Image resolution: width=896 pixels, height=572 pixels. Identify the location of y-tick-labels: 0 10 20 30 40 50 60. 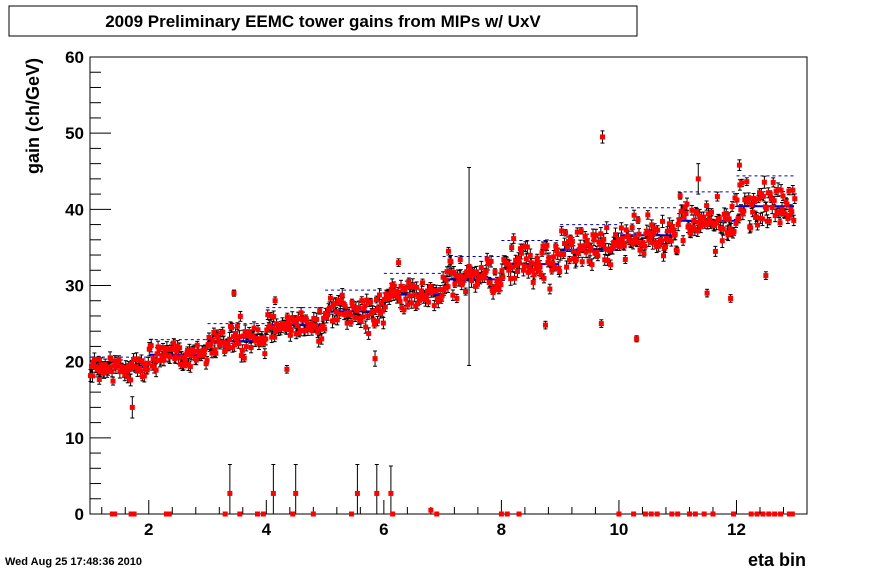
(74, 286).